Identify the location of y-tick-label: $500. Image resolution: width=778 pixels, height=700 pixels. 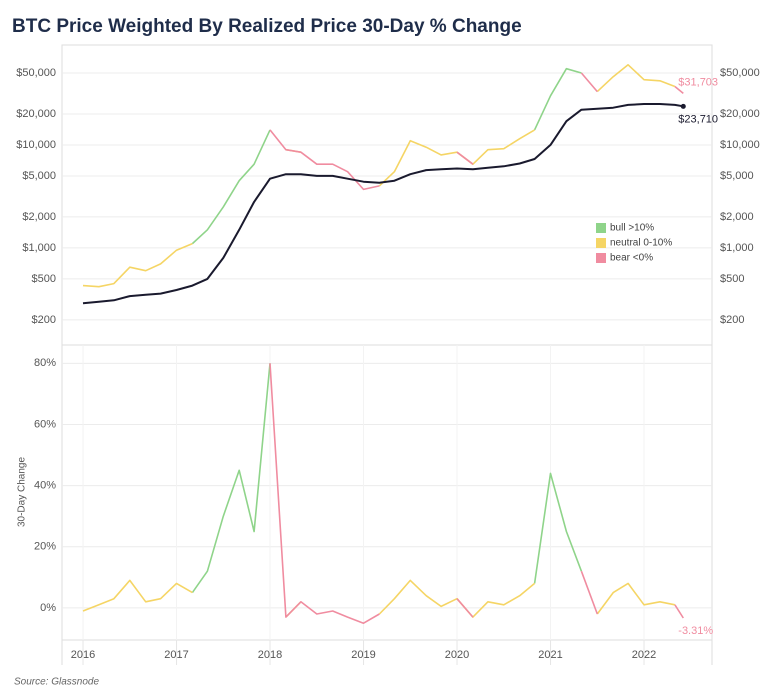
(44, 279).